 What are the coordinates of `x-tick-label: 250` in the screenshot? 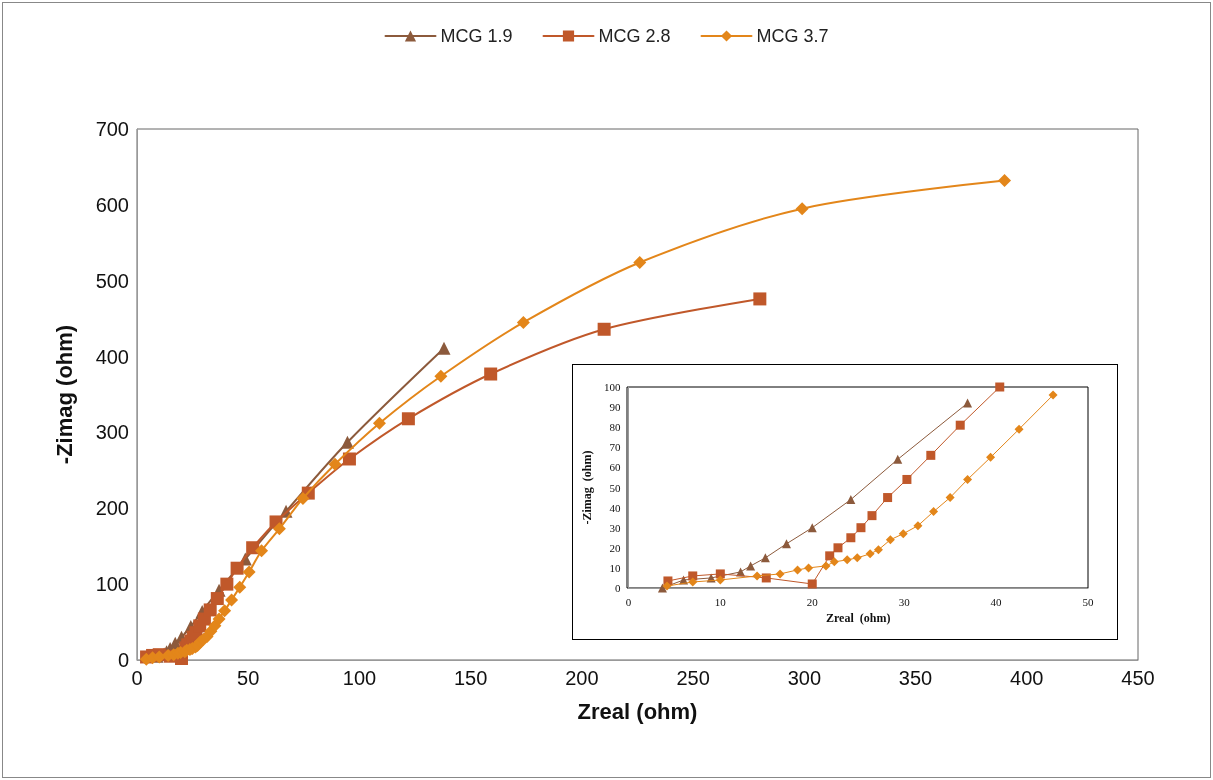 It's located at (693, 678).